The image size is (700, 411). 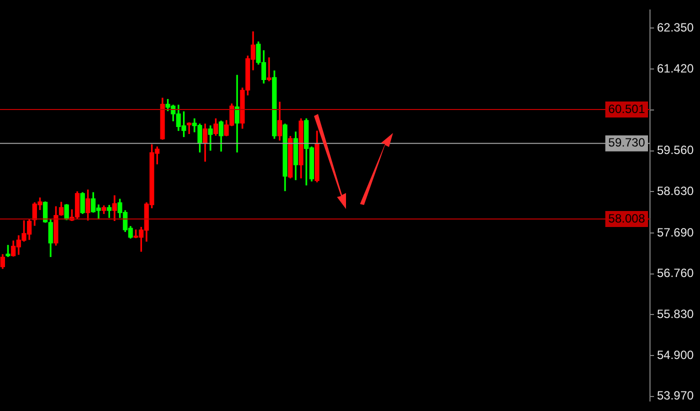 I want to click on y-tick-label: 59.560, so click(x=675, y=150).